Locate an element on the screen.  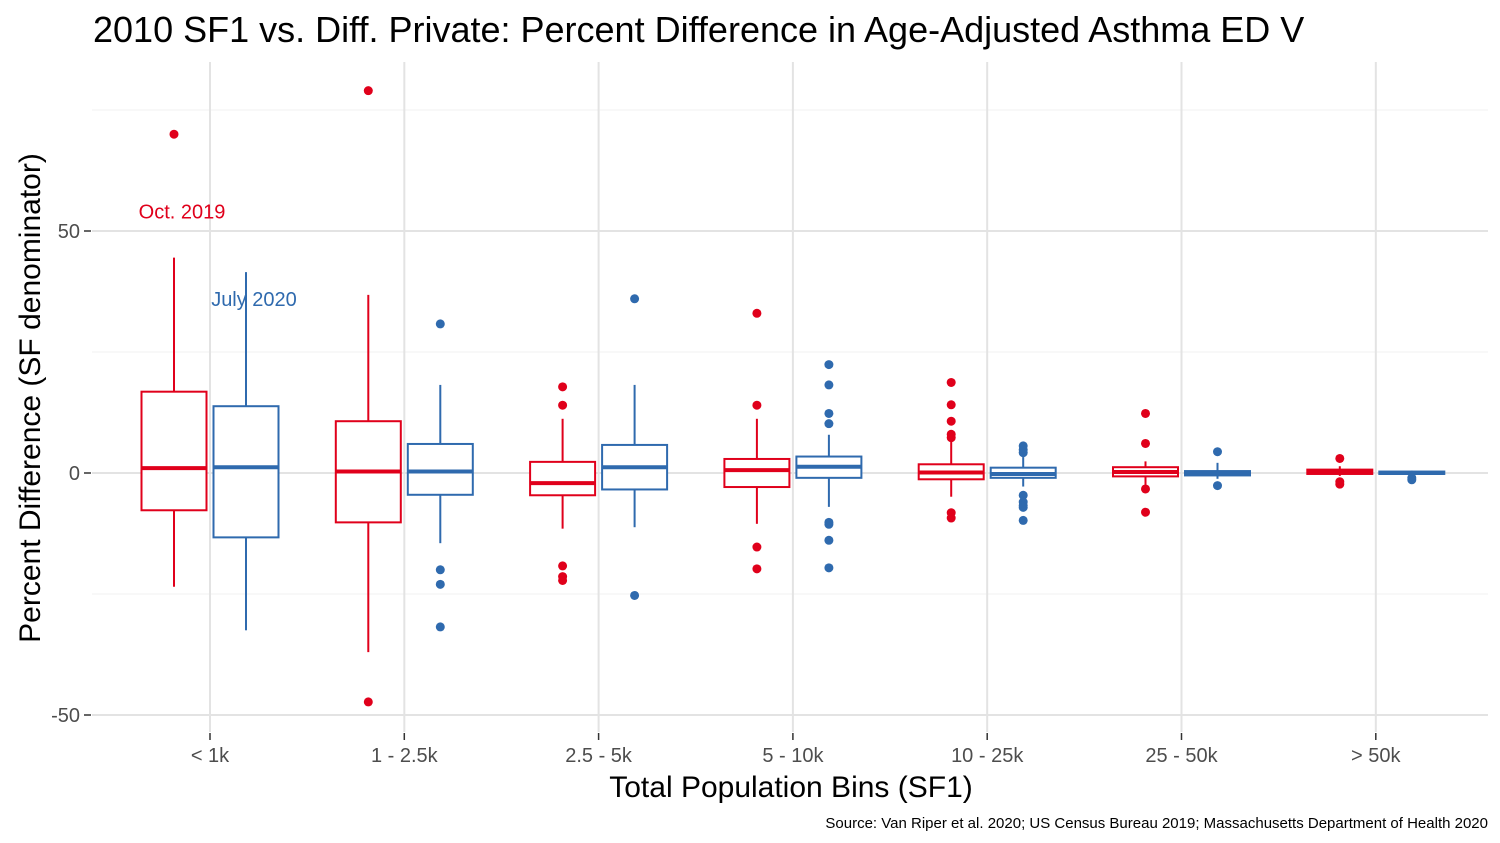
x-axis-title: Total Population Bins (SF1) is located at coordinates (791, 787).